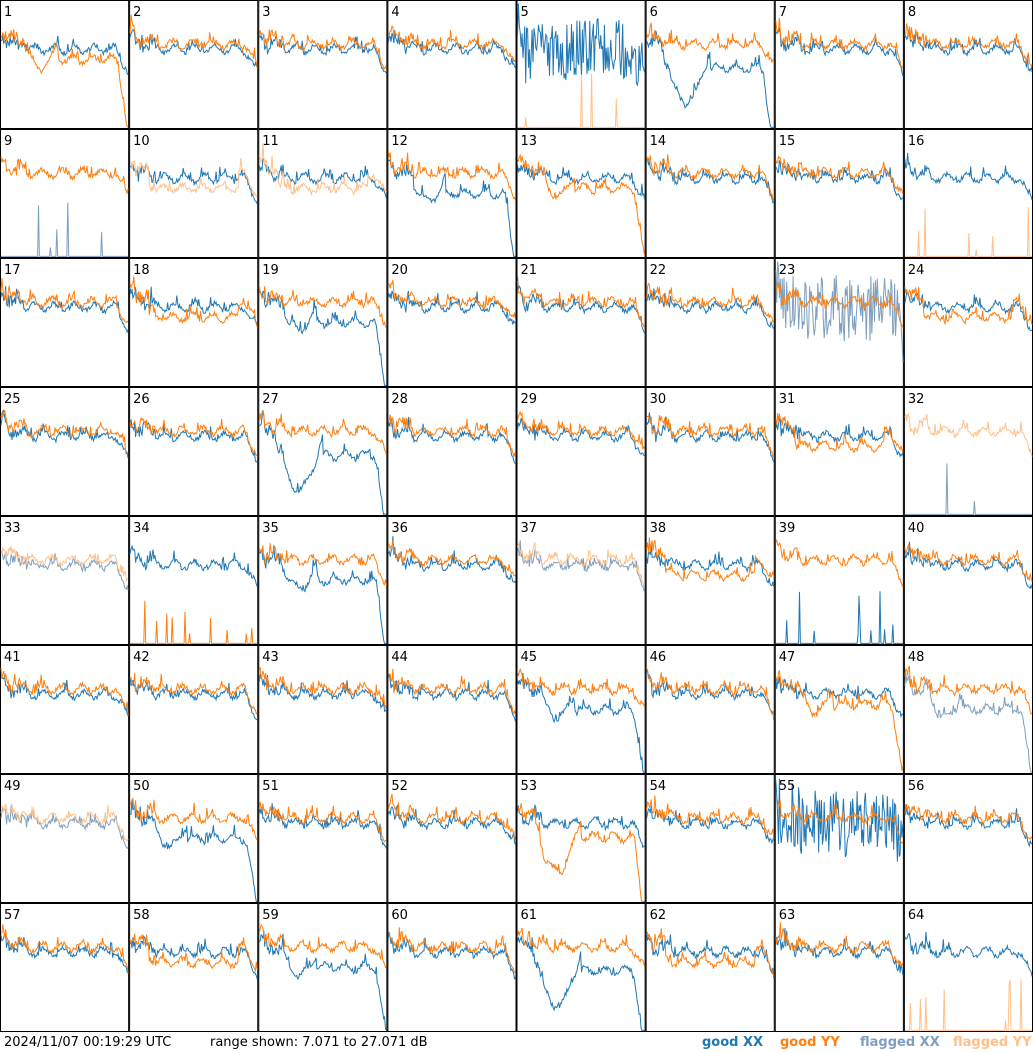 The image size is (1033, 1053). What do you see at coordinates (399, 141) in the screenshot?
I see `panel-label: 12` at bounding box center [399, 141].